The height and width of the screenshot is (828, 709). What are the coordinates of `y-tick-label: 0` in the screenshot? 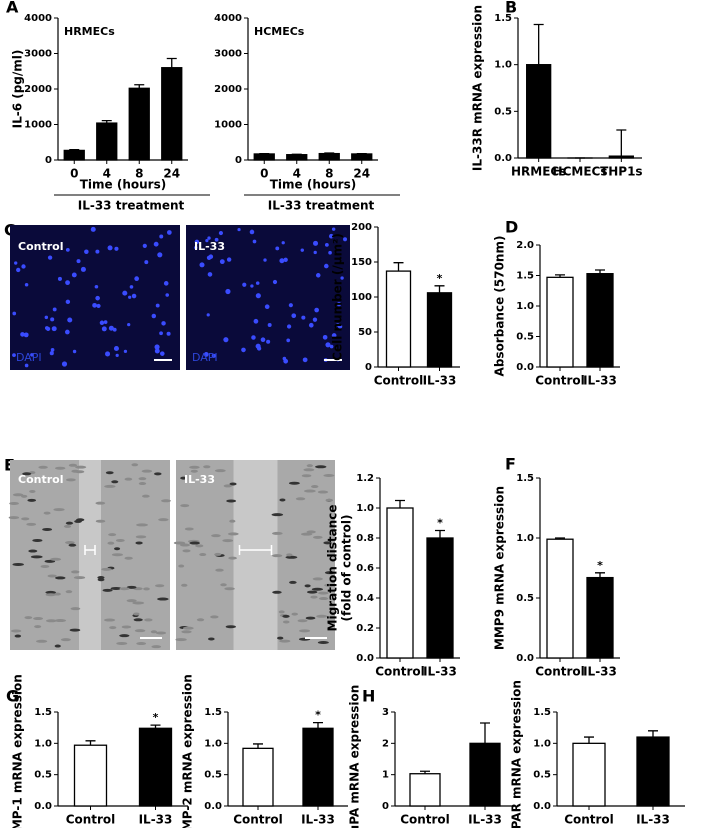 It's located at (238, 160).